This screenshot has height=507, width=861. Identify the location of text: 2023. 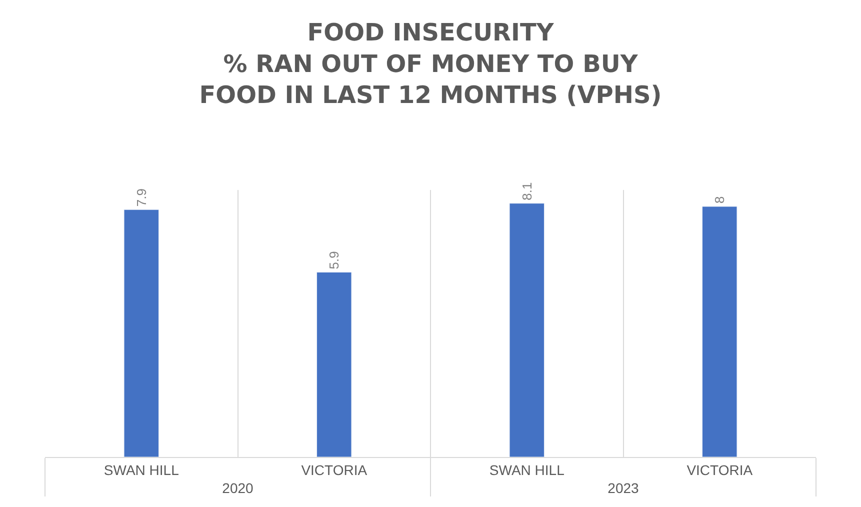
(624, 488).